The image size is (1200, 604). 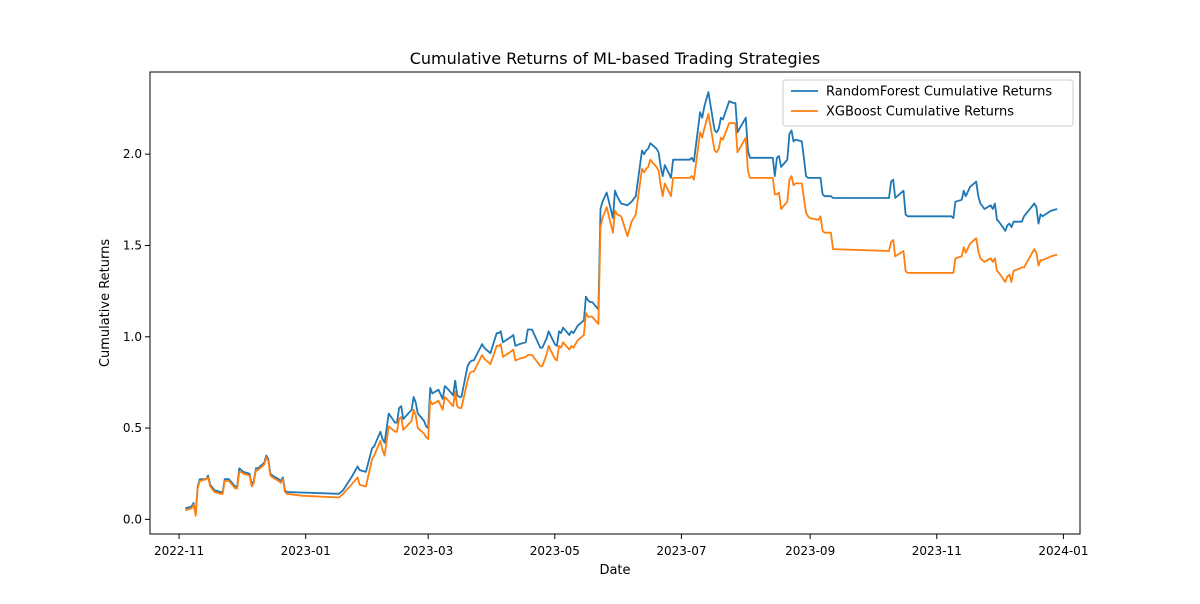 What do you see at coordinates (939, 92) in the screenshot?
I see `legend-label: RandomForest Cumulative Returns` at bounding box center [939, 92].